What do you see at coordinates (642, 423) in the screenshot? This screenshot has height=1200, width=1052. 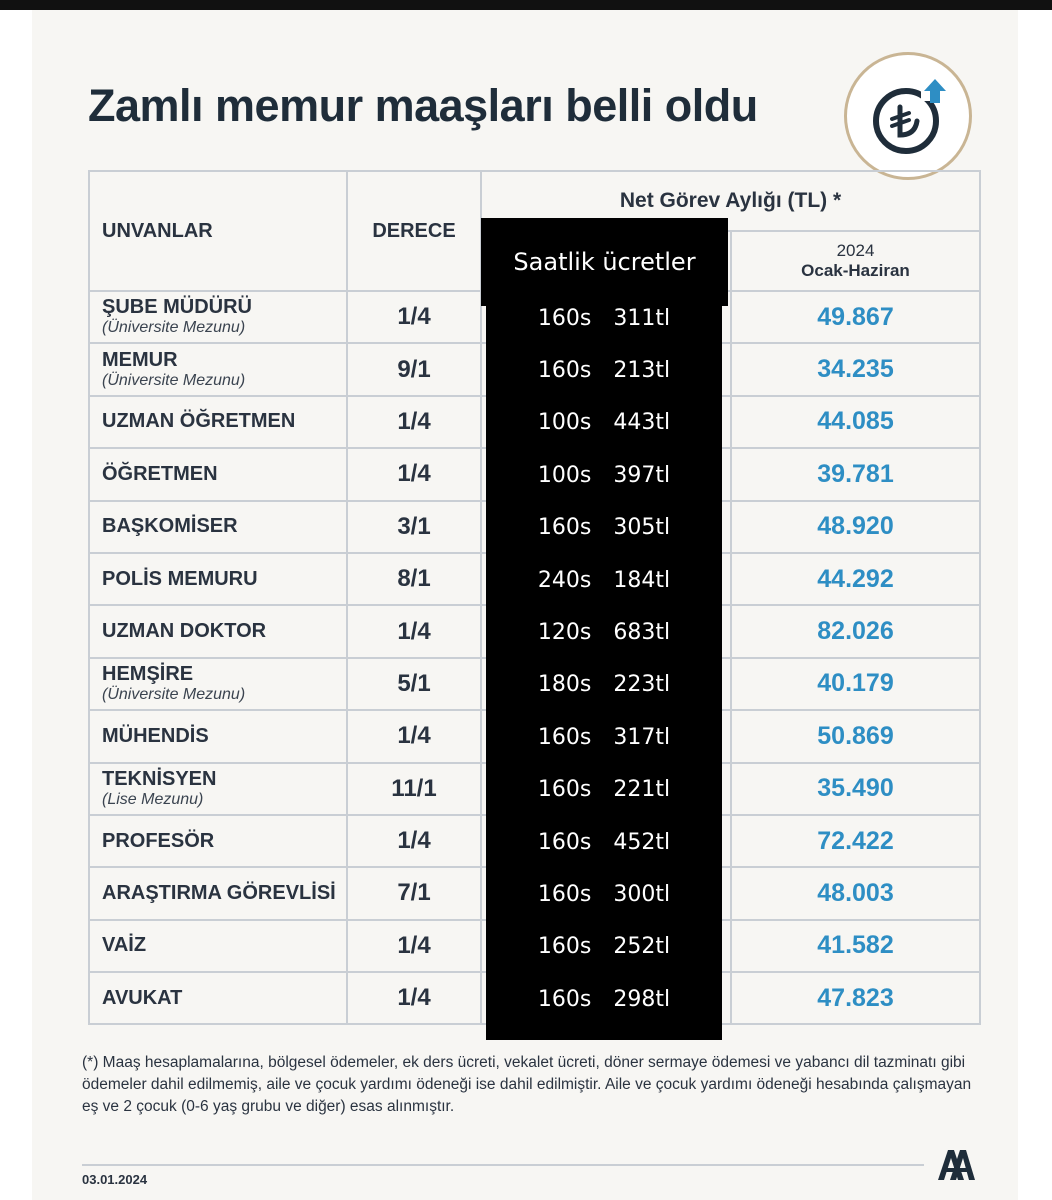 I see `hourly-wage: 443tl` at bounding box center [642, 423].